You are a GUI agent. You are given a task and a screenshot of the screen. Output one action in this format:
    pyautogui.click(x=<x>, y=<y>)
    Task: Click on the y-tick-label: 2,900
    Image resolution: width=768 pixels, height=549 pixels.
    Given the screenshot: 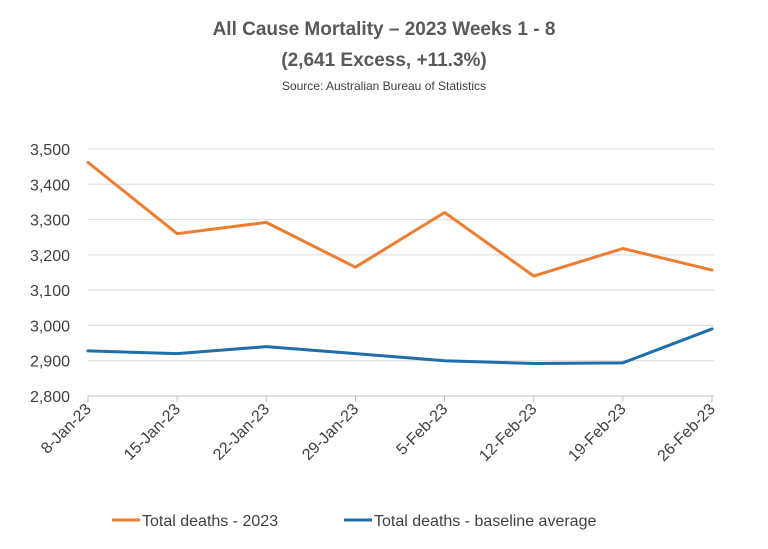 What is the action you would take?
    pyautogui.click(x=50, y=362)
    